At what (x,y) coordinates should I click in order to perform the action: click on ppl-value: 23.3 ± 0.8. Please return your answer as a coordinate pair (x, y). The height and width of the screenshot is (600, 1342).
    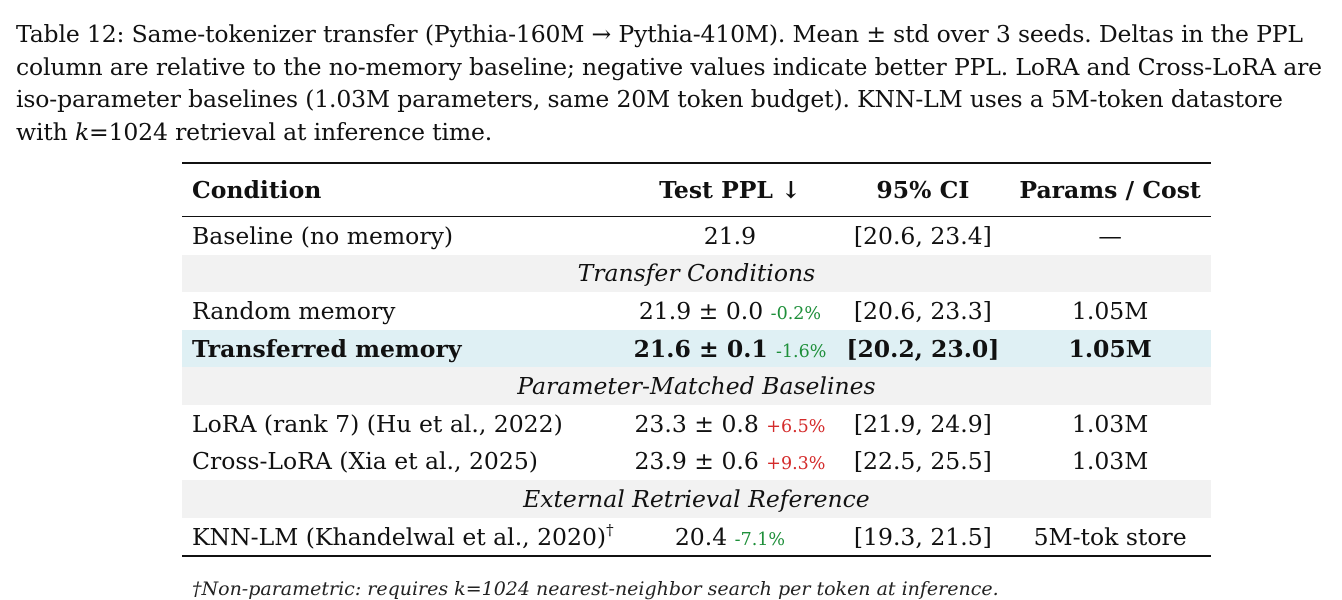
    Looking at the image, I should click on (696, 423).